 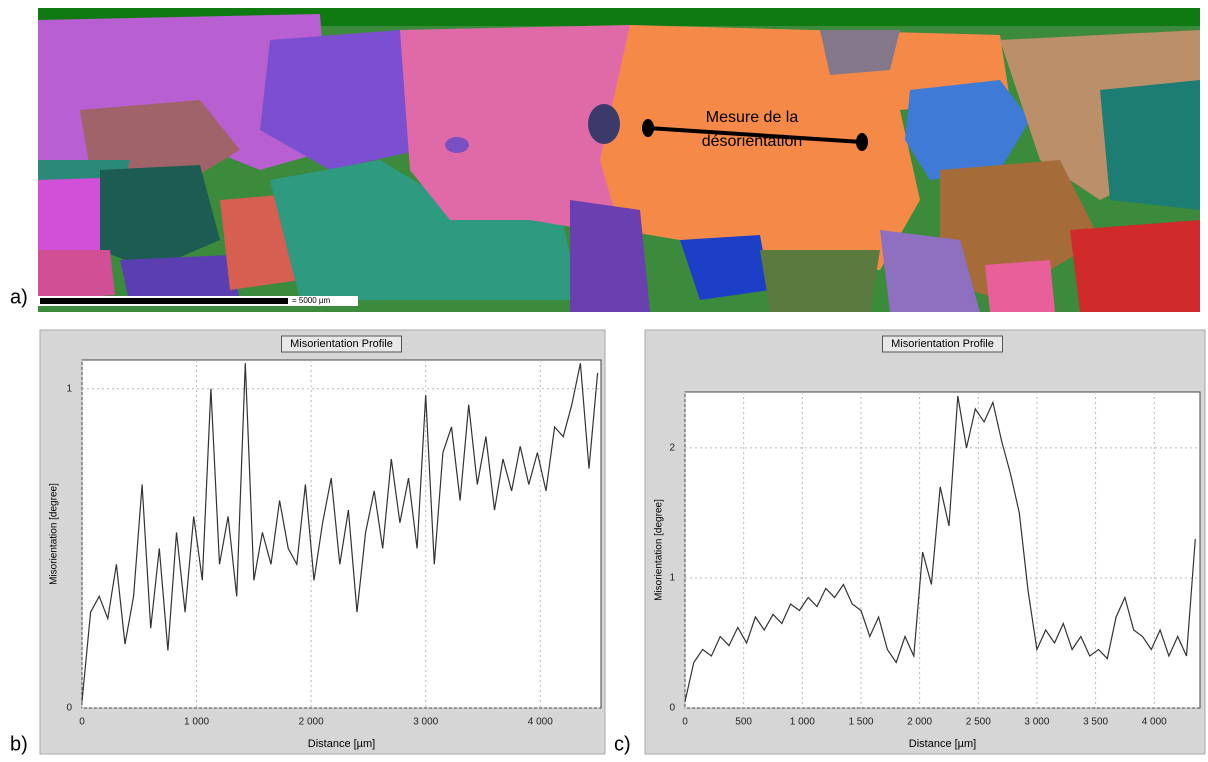 What do you see at coordinates (752, 117) in the screenshot?
I see `annotation: Mesure de la` at bounding box center [752, 117].